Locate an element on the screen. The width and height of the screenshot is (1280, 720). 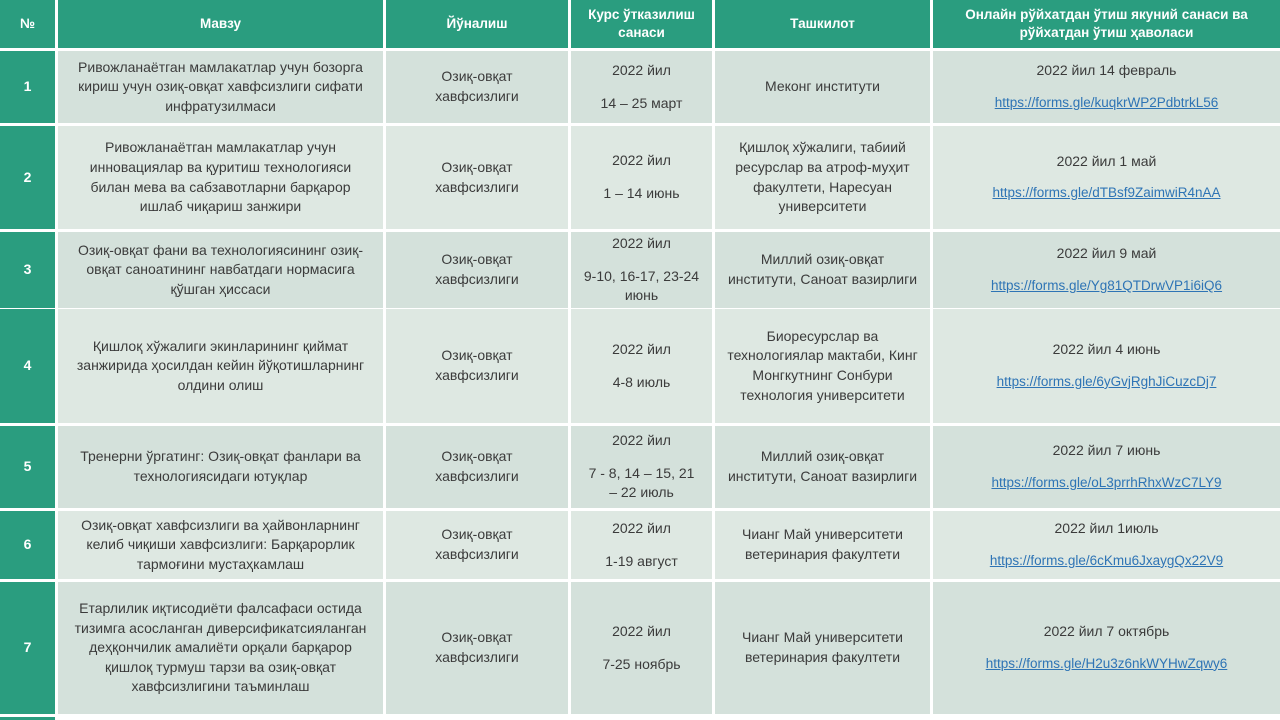
course-date-cell: 2022 йил 1 – 14 июнь is located at coordinates (641, 177).